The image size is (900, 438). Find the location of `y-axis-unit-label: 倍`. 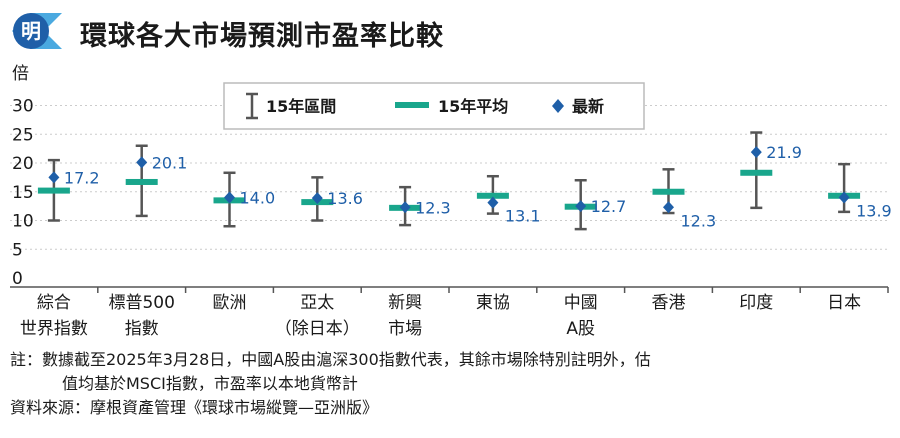

y-axis-unit-label: 倍 is located at coordinates (20, 74).